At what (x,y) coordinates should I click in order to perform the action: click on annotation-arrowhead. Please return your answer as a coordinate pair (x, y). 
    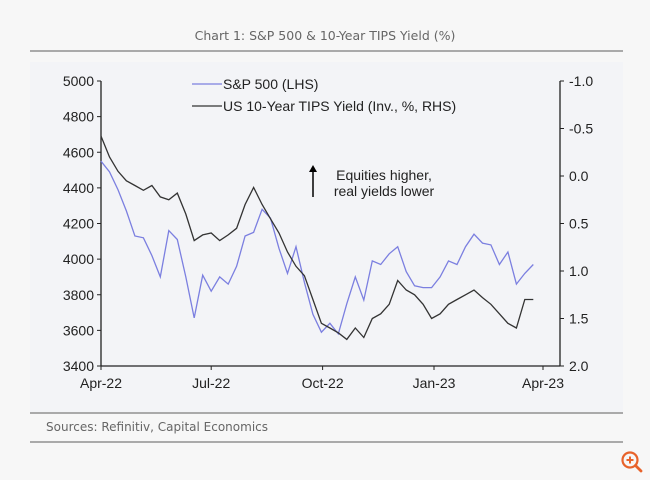
    Looking at the image, I should click on (313, 168).